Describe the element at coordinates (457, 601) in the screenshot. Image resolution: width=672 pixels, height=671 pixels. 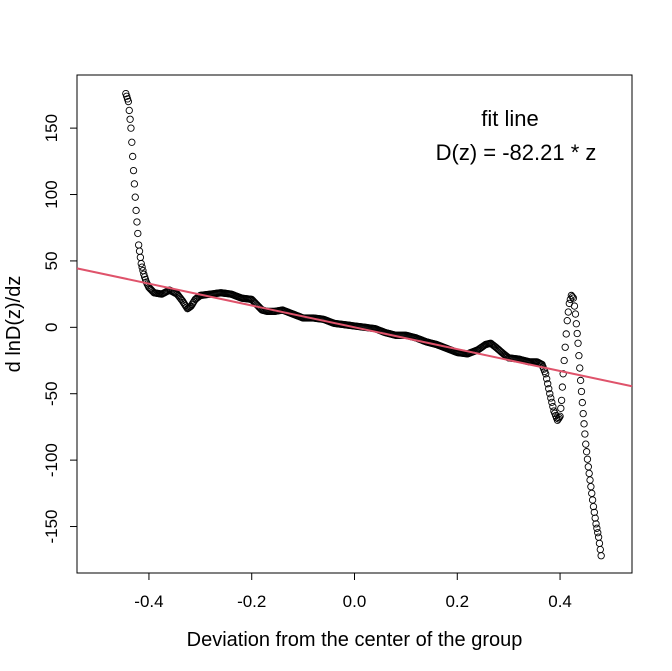
I see `x-tick-label: 0.2` at that location.